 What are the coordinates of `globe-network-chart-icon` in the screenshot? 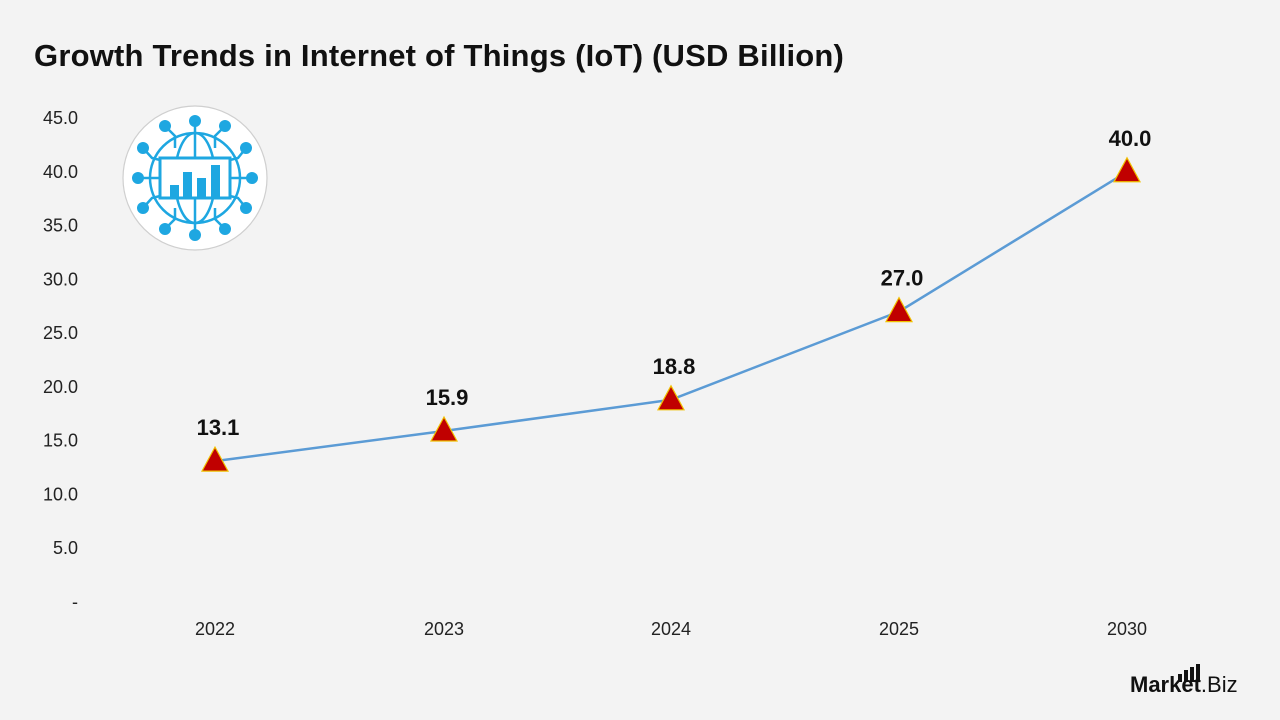 It's located at (195, 178).